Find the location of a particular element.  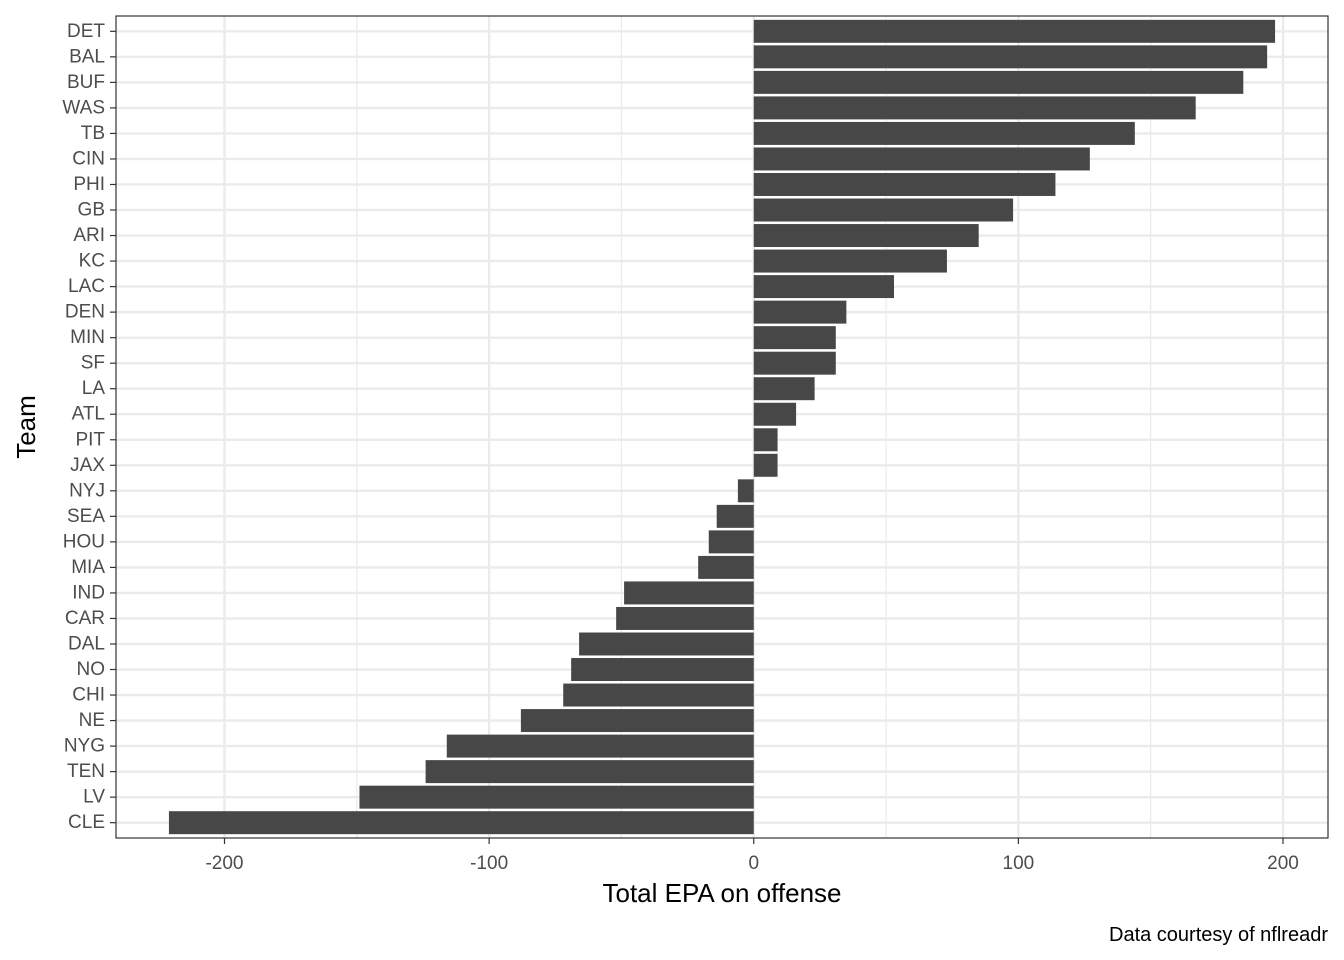

y-axis-title: Team is located at coordinates (26, 427).